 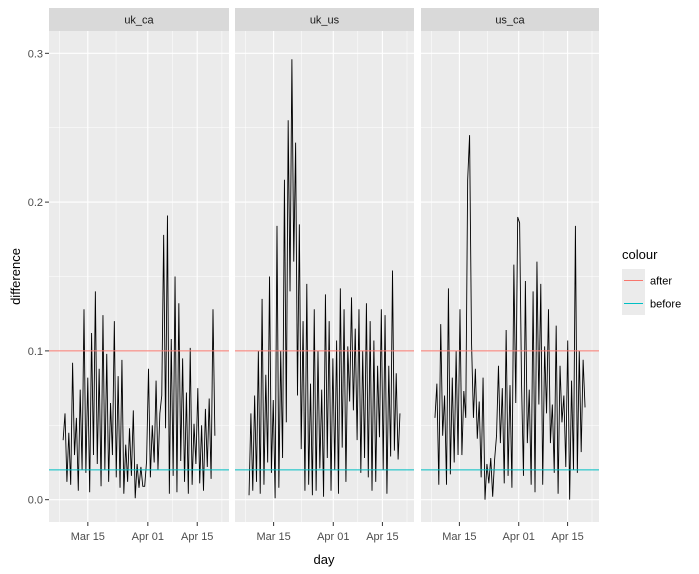 I want to click on facet-label-us_ca: us_ca, so click(x=510, y=21).